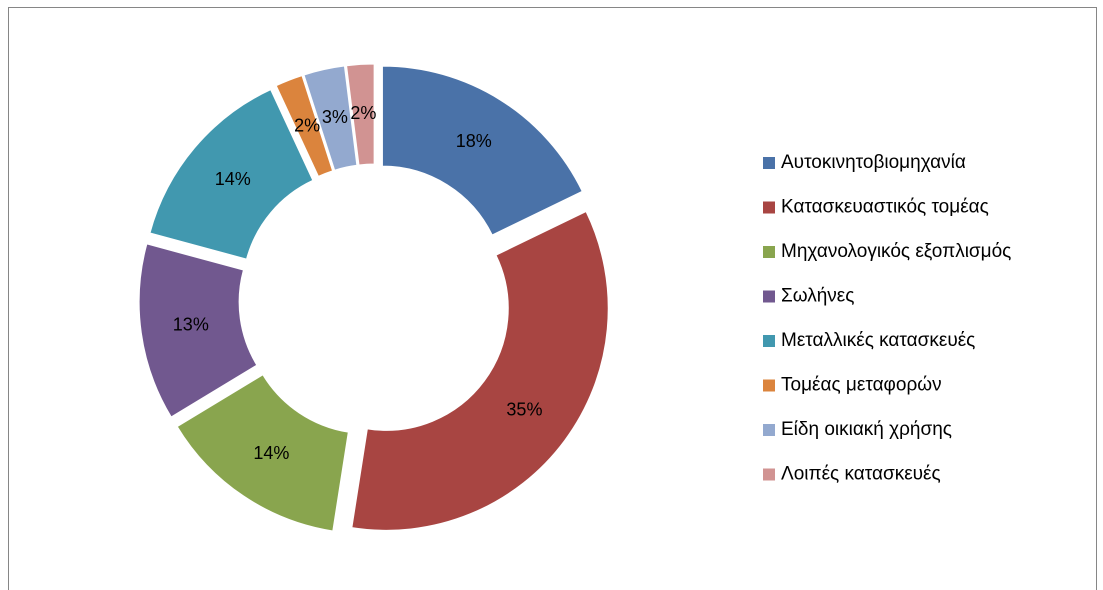  What do you see at coordinates (474, 141) in the screenshot?
I see `data-label: 18%` at bounding box center [474, 141].